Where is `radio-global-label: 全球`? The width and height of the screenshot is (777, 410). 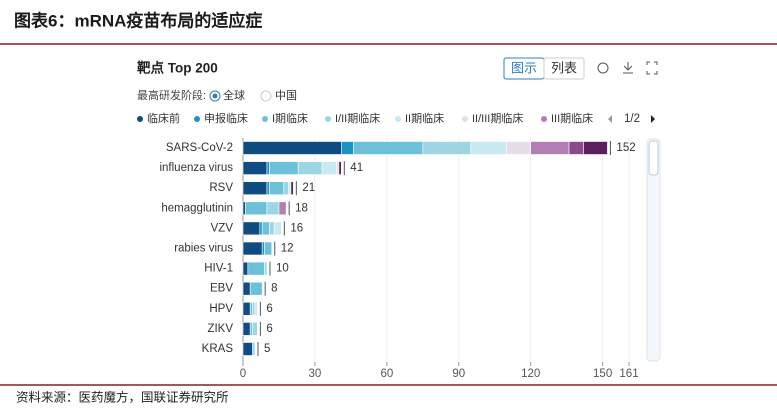
radio-global-label: 全球 is located at coordinates (234, 95).